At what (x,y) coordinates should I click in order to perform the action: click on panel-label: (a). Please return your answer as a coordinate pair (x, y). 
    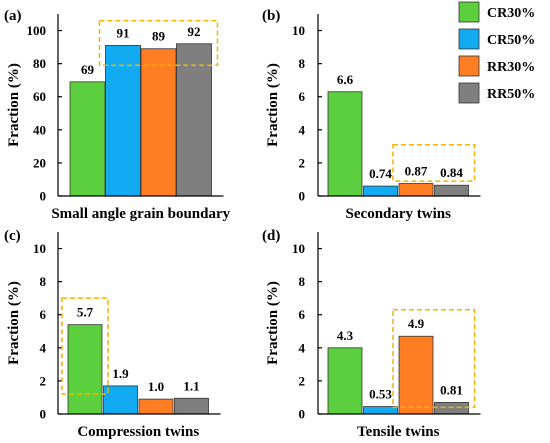
    Looking at the image, I should click on (13, 16).